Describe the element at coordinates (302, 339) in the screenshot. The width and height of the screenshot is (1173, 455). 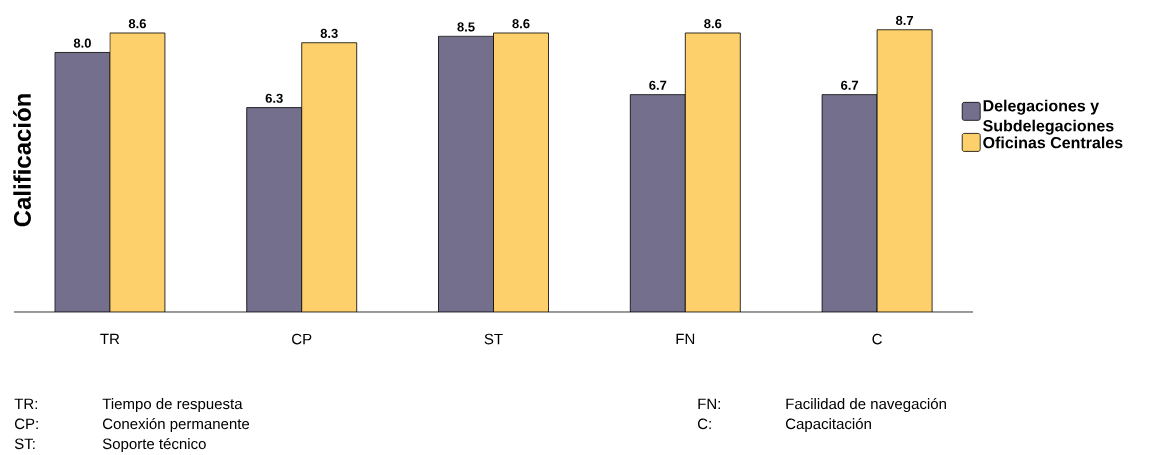
I see `x-tick-label: CP` at that location.